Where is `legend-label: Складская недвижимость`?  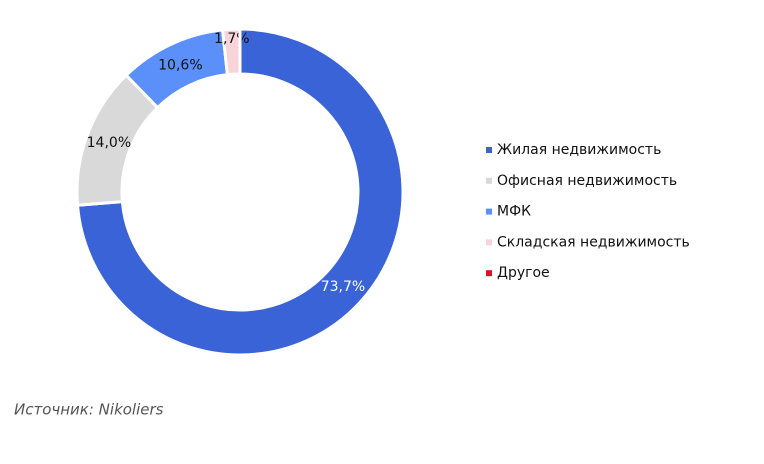
legend-label: Складская недвижимость is located at coordinates (593, 242).